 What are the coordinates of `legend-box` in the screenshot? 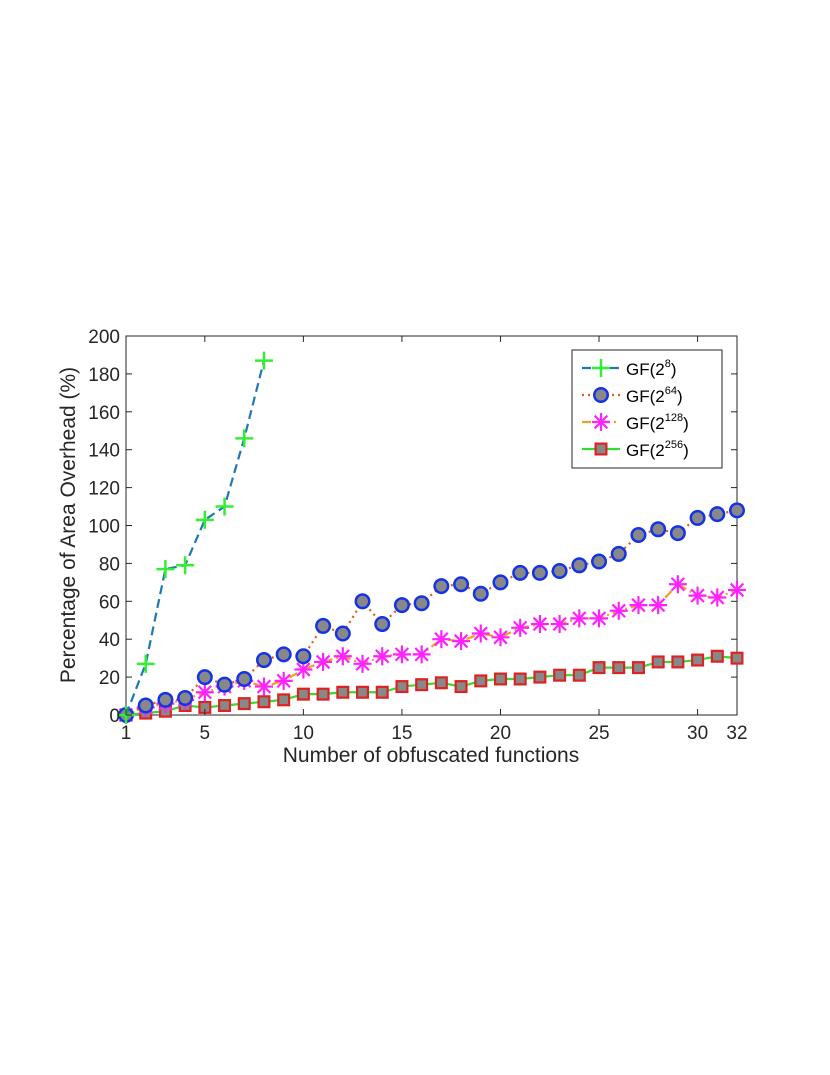 It's located at (647, 409).